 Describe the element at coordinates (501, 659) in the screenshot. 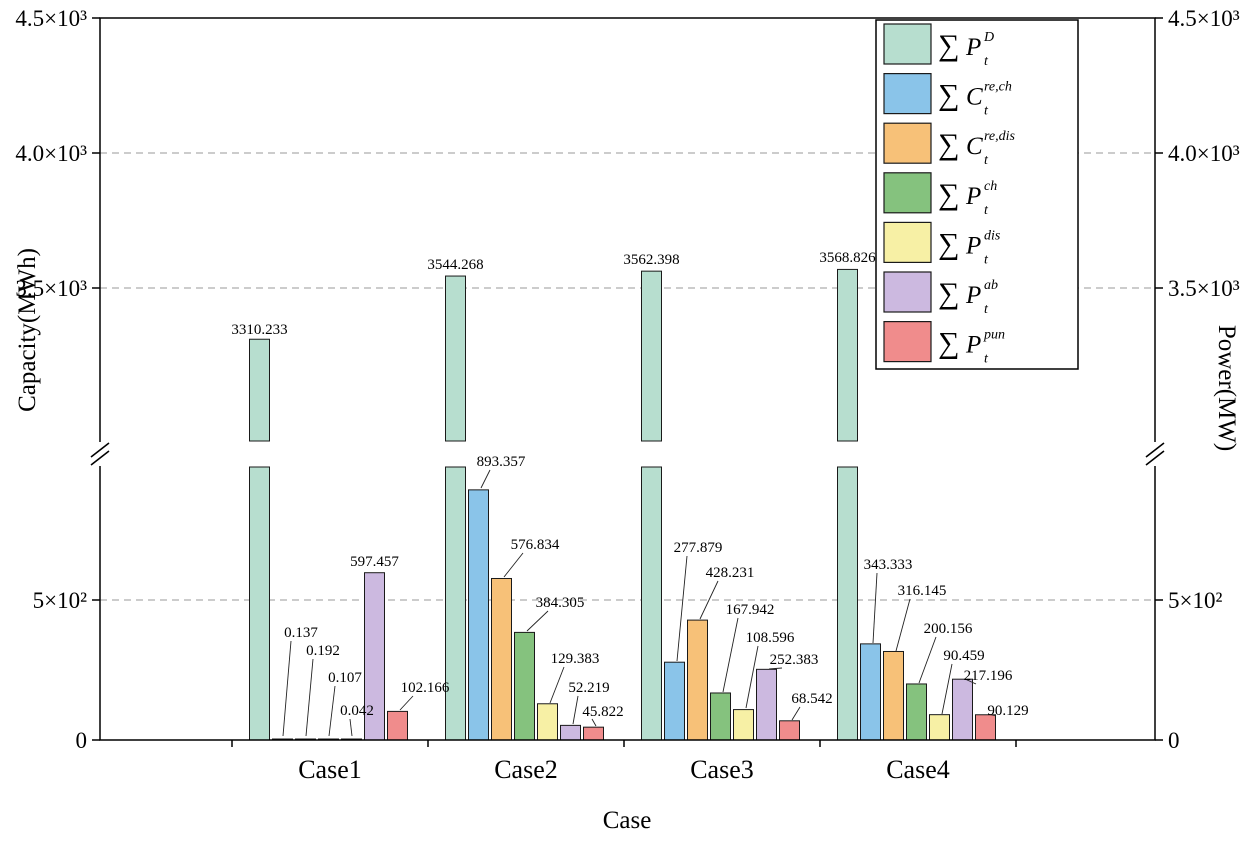

I see `bar-case2-∑C_t^re,dis` at that location.